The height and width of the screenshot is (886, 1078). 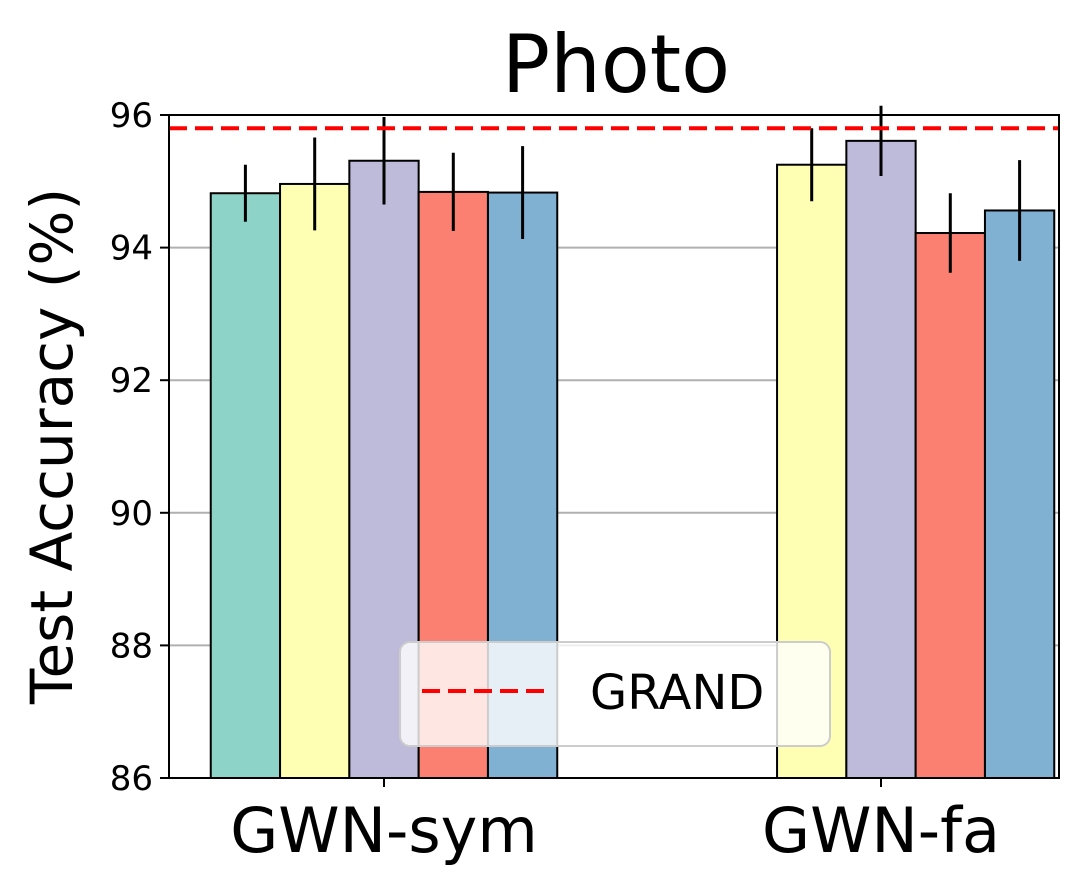 I want to click on y-tick-label: 96, so click(x=131, y=116).